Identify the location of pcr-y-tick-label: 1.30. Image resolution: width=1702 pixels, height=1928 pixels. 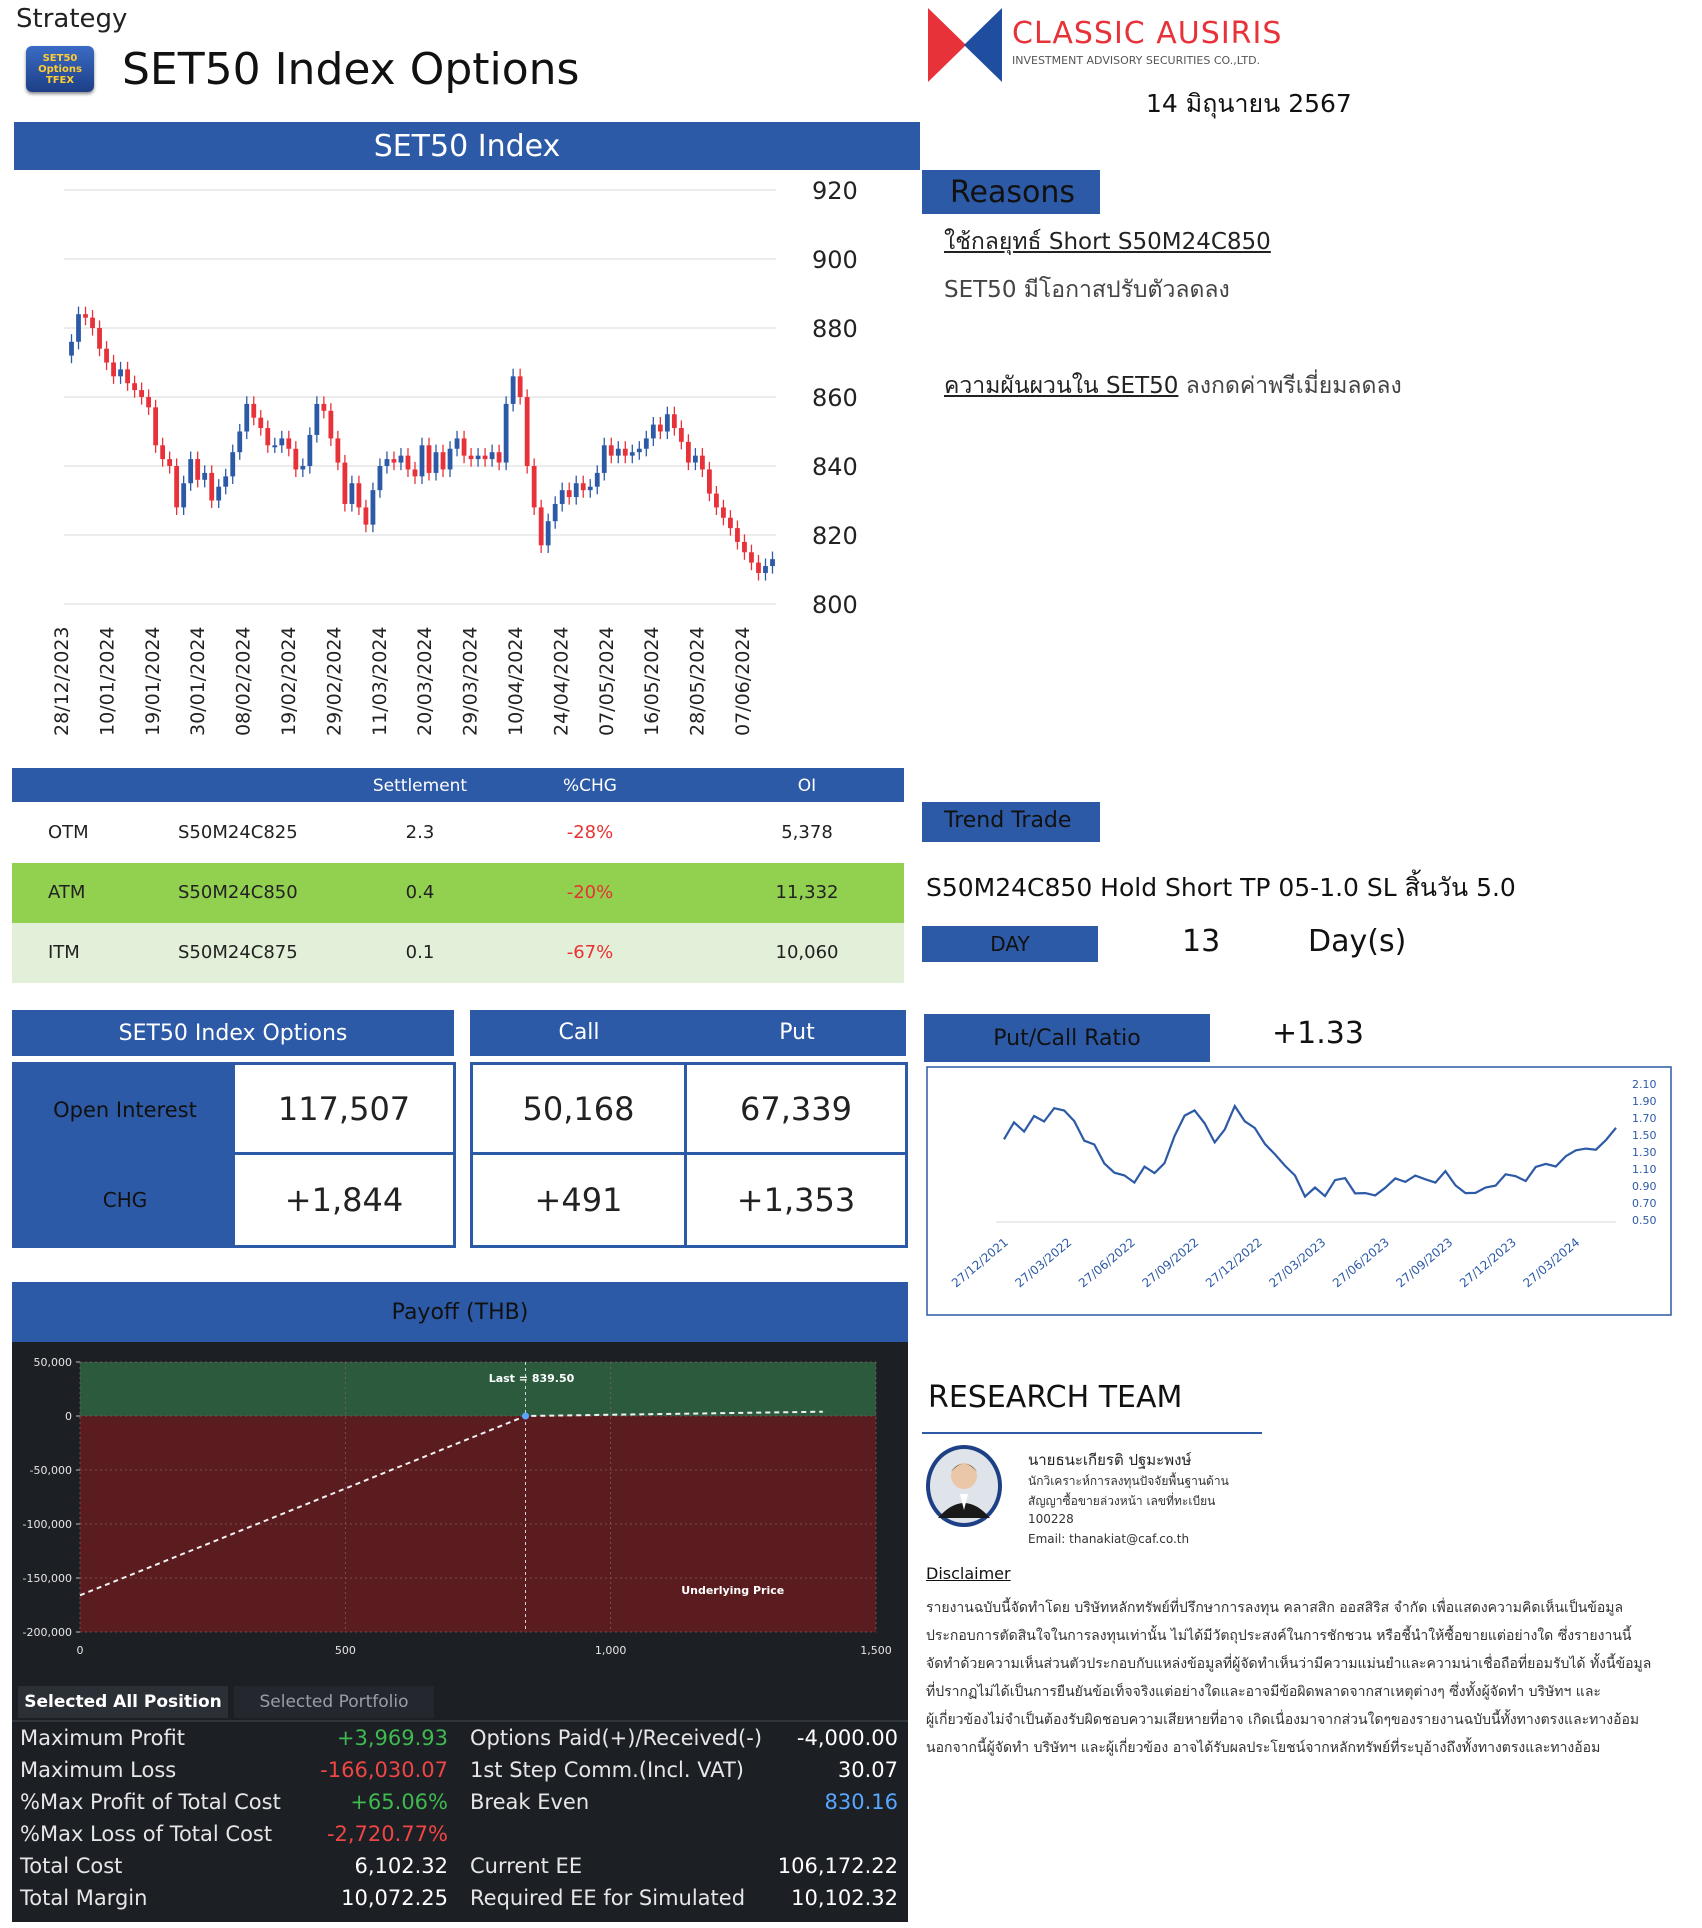
(1644, 1152).